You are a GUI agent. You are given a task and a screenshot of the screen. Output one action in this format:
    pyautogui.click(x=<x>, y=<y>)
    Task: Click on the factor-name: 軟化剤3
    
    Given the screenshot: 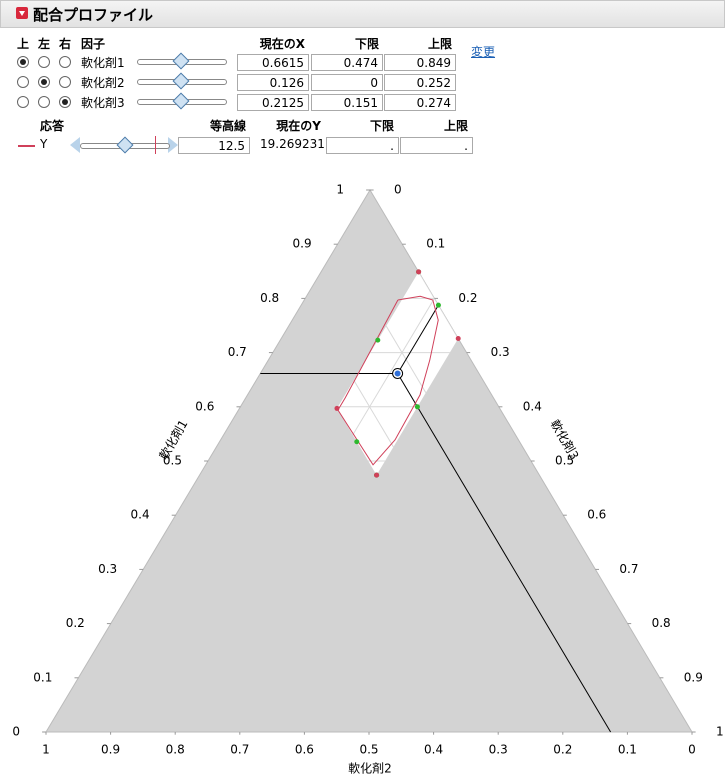 What is the action you would take?
    pyautogui.click(x=103, y=103)
    